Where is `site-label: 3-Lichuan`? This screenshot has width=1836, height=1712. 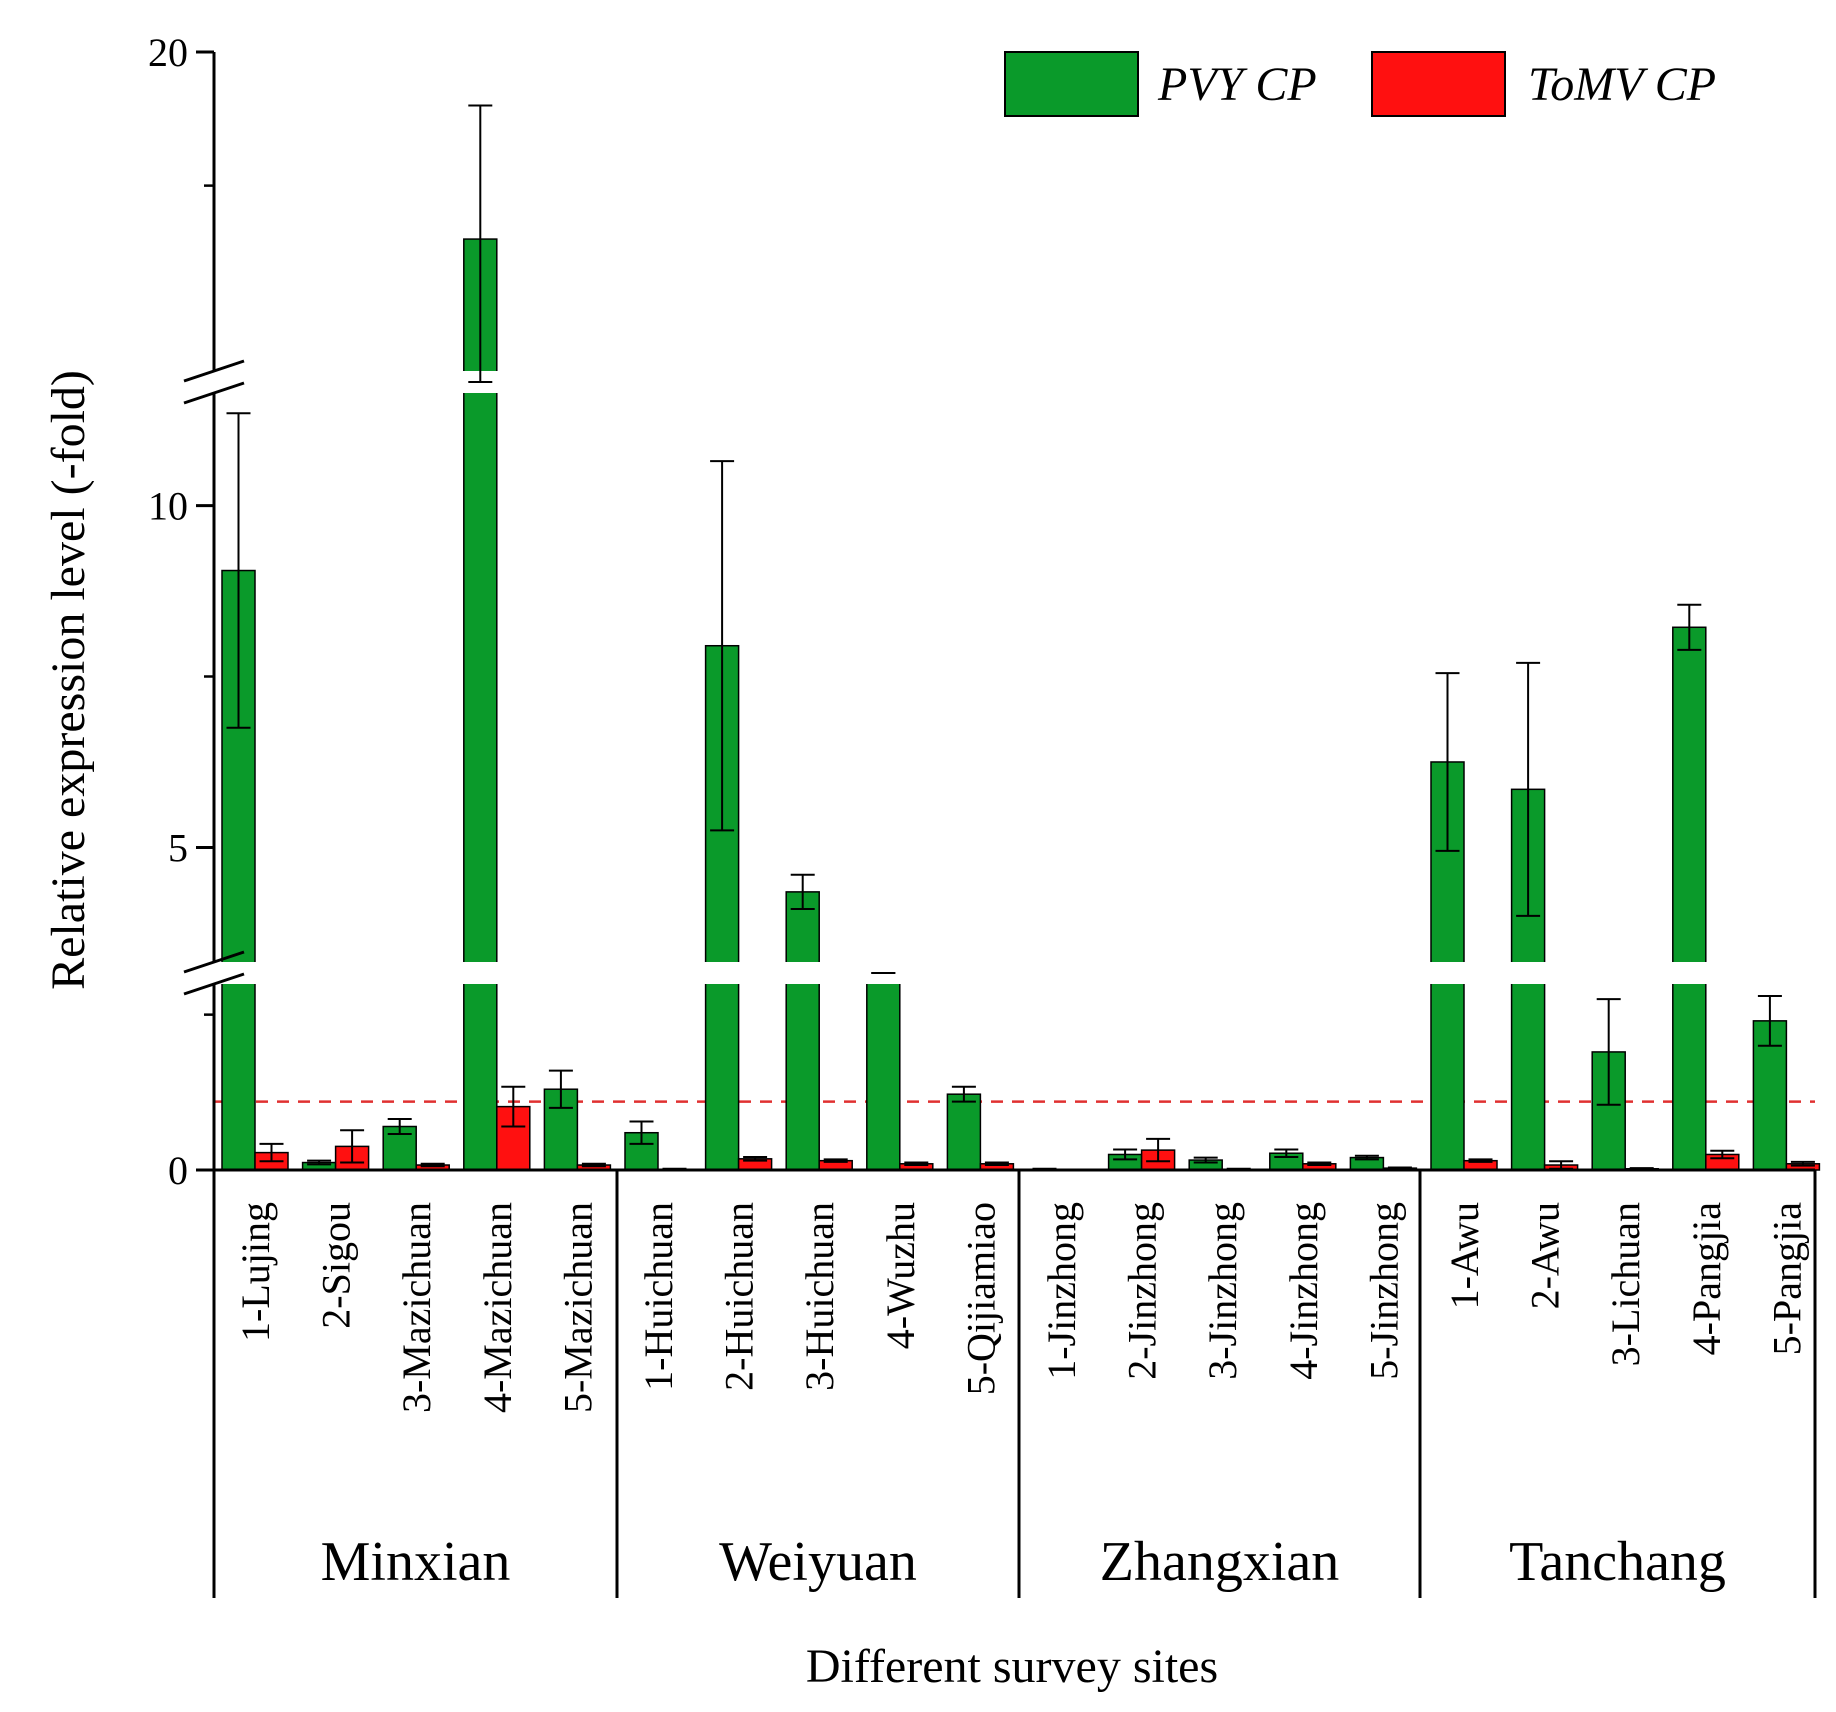
site-label: 3-Lichuan is located at coordinates (1625, 1284).